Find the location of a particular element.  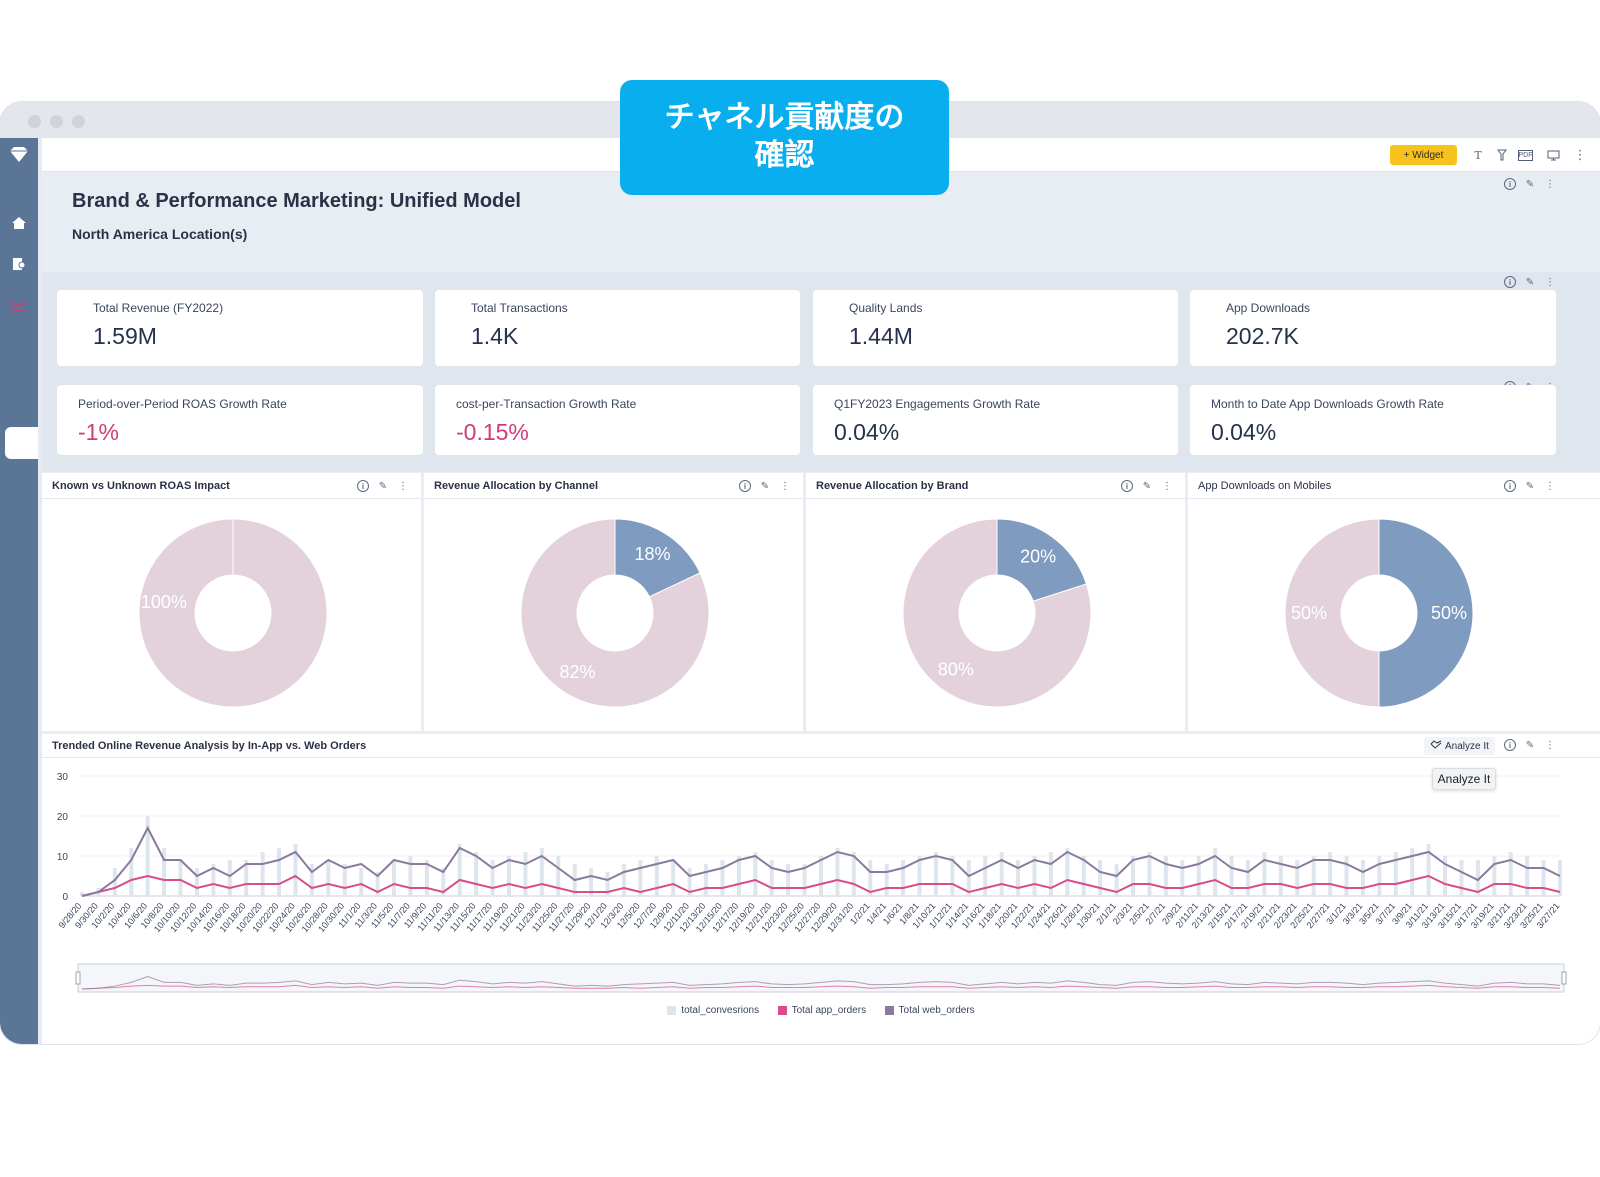

home-icon is located at coordinates (19, 223).